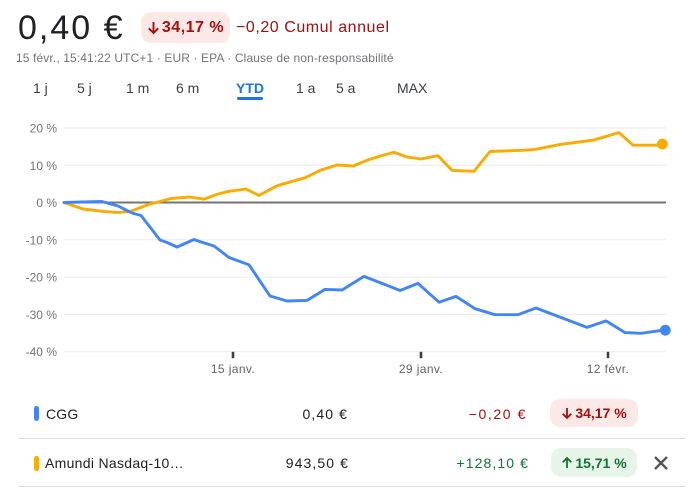  I want to click on svg-text: 29 janv., so click(421, 369).